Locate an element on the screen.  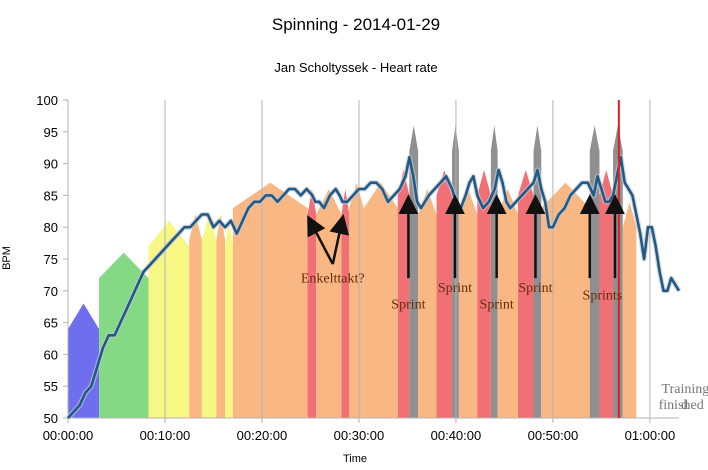
annotation-label-2: Sprint is located at coordinates (455, 288).